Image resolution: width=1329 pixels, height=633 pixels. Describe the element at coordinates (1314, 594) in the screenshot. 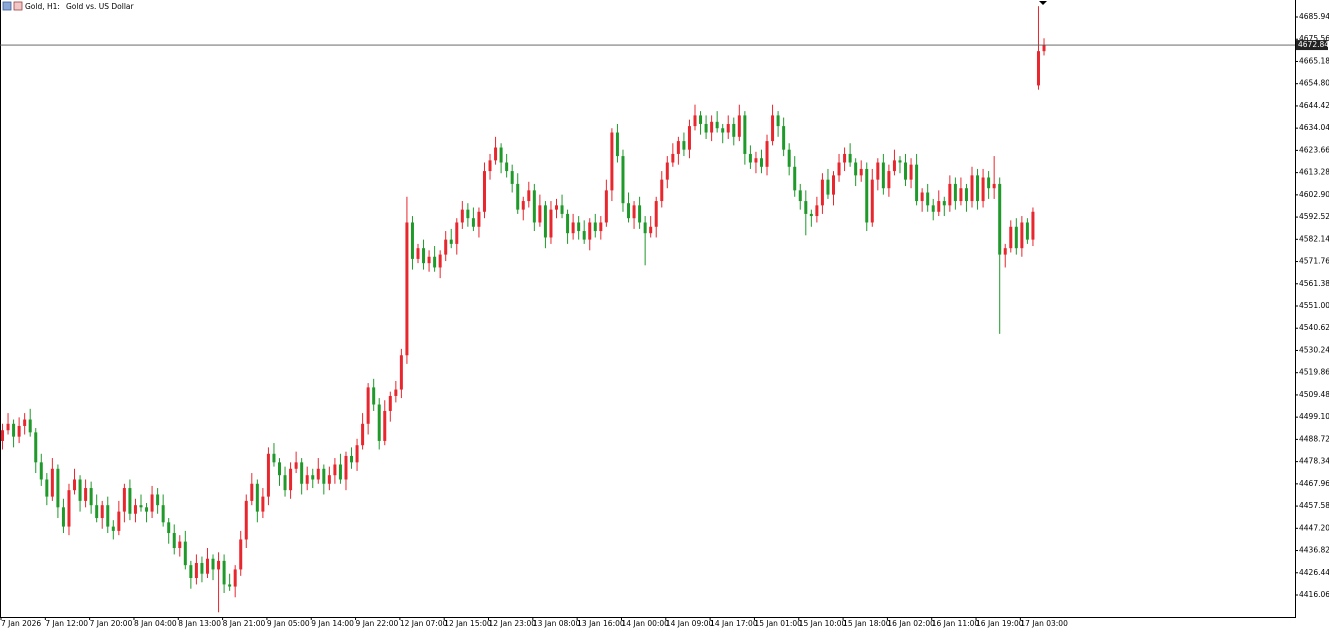

I see `y-tick-label: 4416.06` at that location.